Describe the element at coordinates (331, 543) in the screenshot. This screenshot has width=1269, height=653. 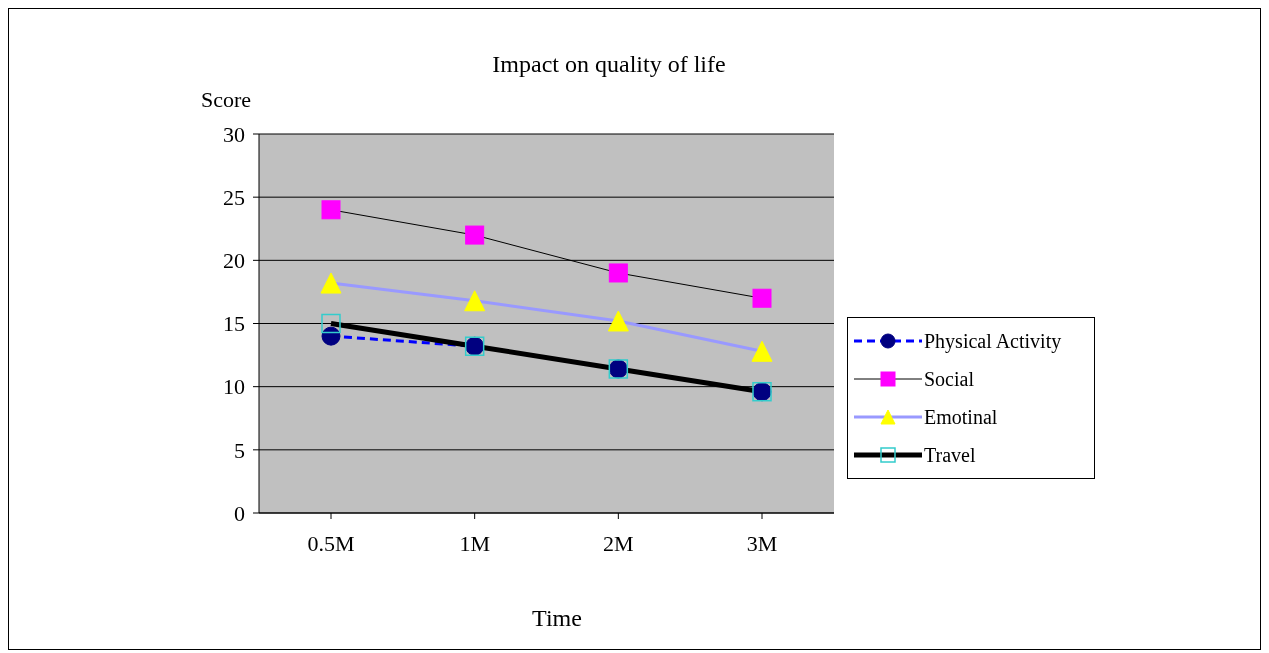
I see `x-tick-label: 0.5M` at that location.